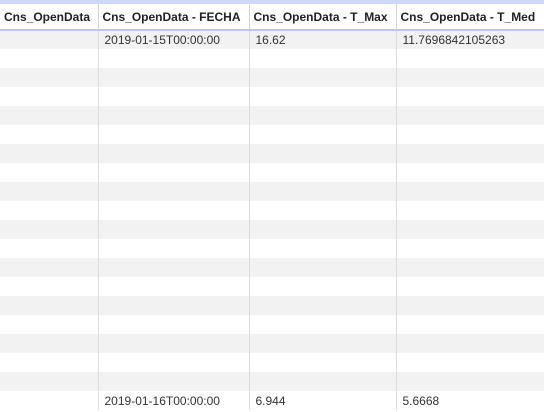  I want to click on cell-t-max: 16.62, so click(323, 39).